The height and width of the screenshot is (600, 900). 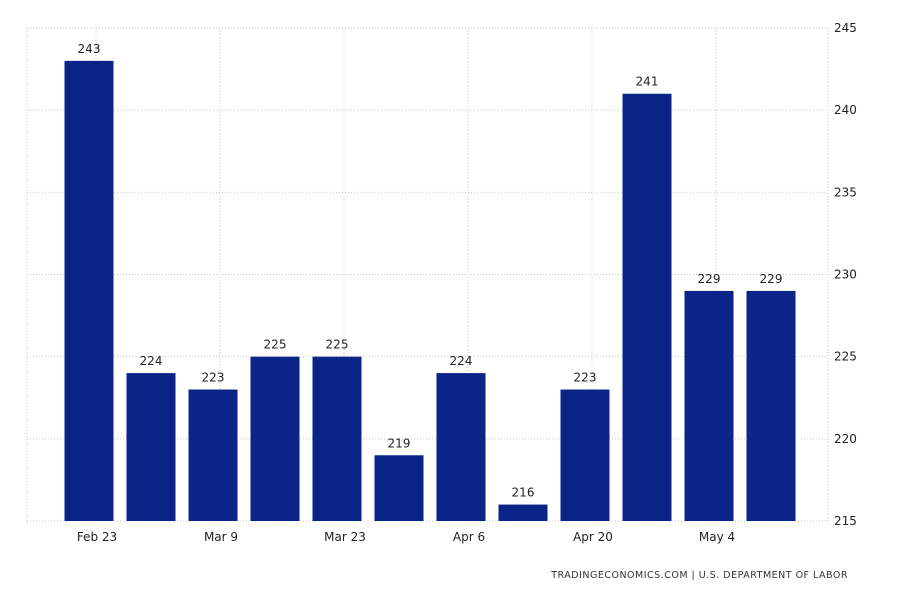 I want to click on y-tick-label: 215, so click(x=845, y=521).